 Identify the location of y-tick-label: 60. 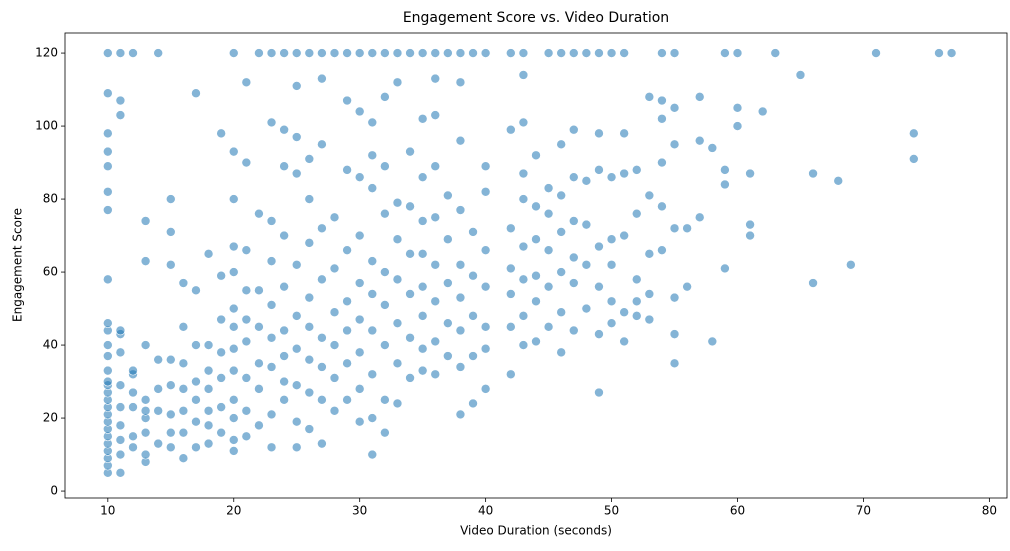
(50, 272).